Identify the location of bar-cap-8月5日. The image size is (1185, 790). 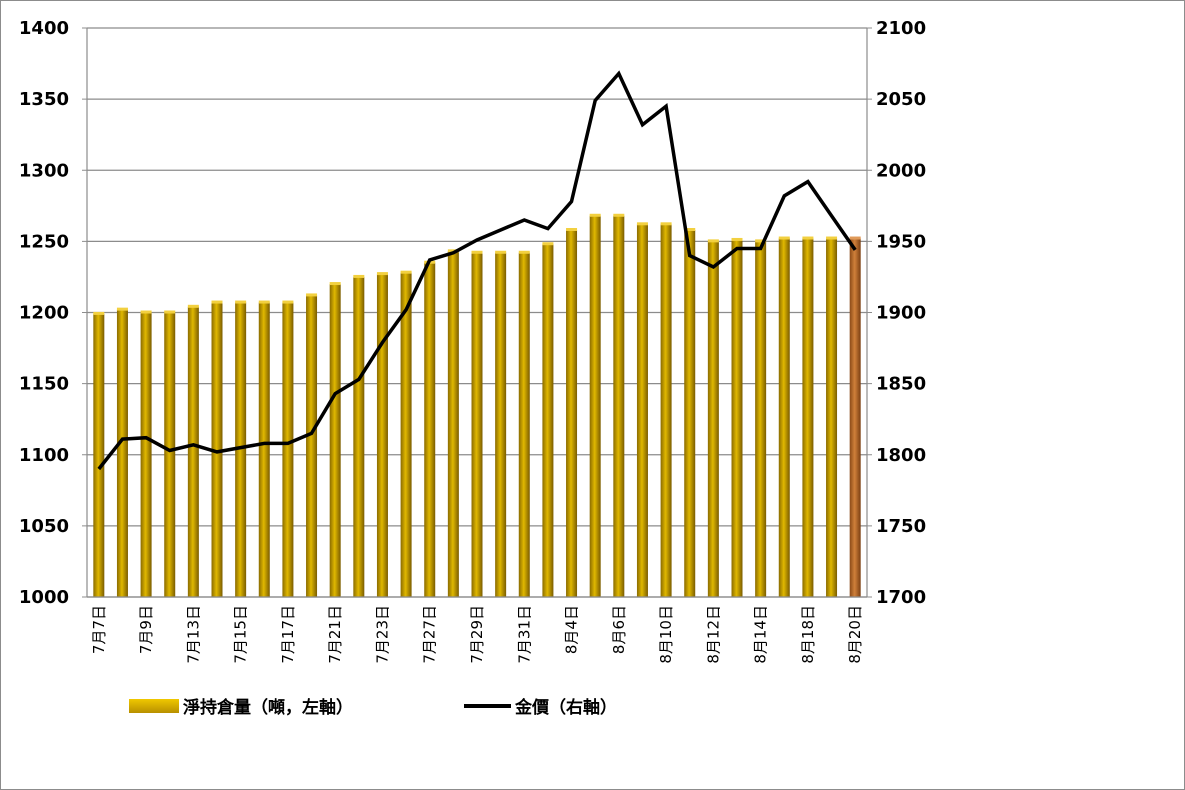
(595, 215).